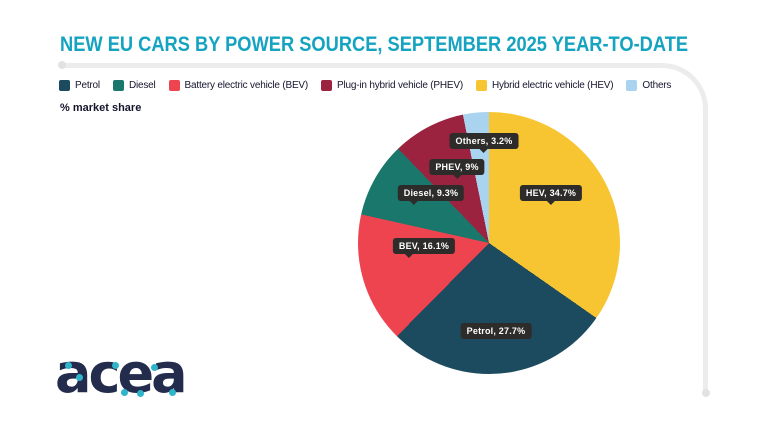  I want to click on others-swatch-icon, so click(632, 85).